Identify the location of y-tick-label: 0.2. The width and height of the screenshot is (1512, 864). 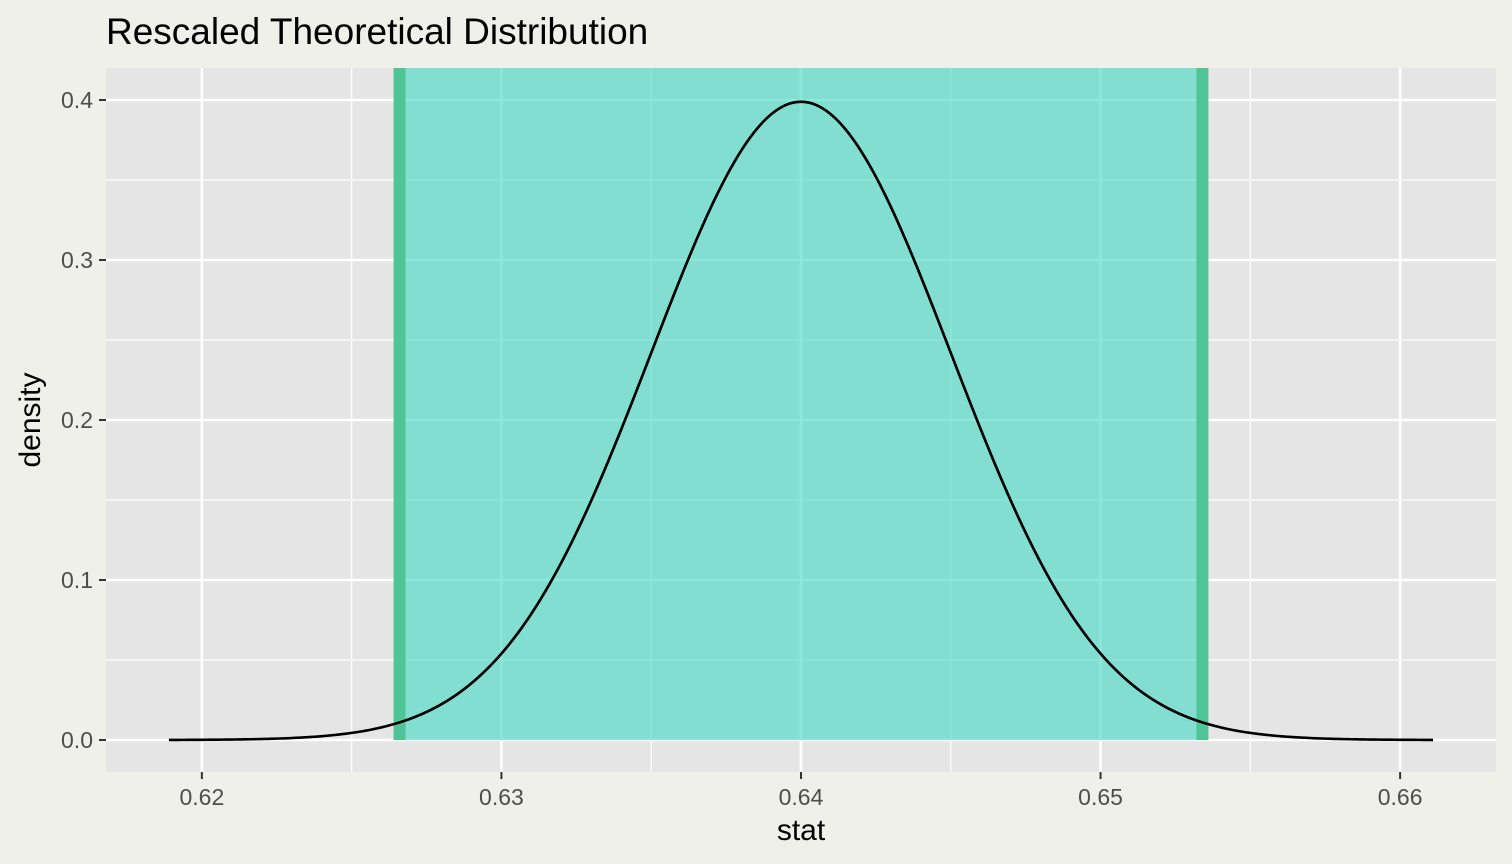
(77, 420).